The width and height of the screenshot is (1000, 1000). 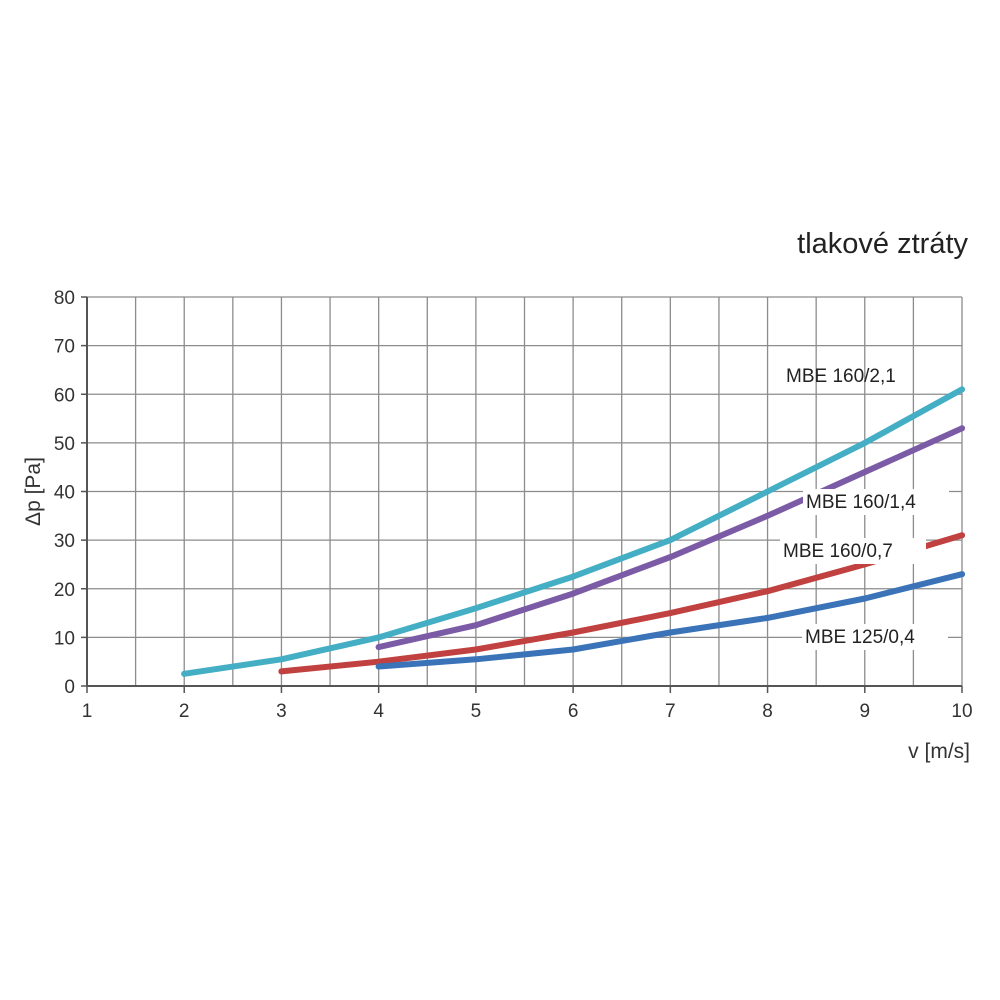 I want to click on series-line, so click(x=621, y=603).